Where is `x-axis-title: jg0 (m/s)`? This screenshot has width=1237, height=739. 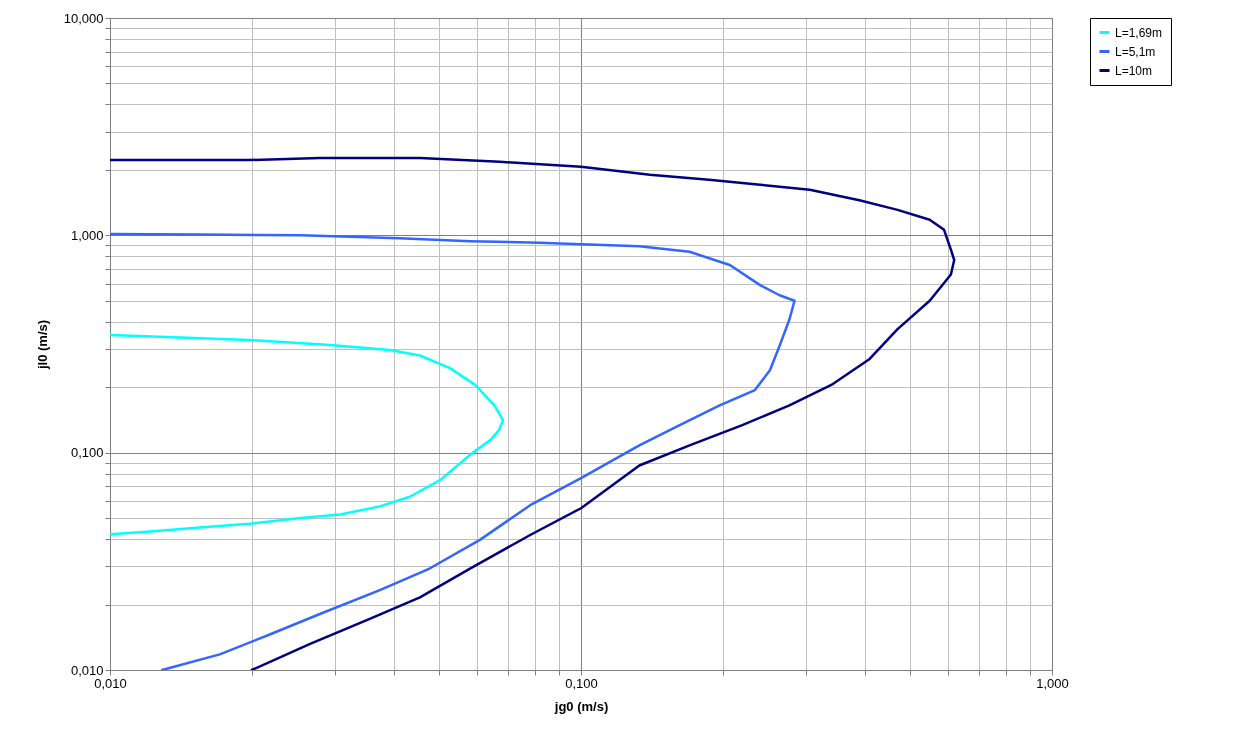
x-axis-title: jg0 (m/s) is located at coordinates (581, 706).